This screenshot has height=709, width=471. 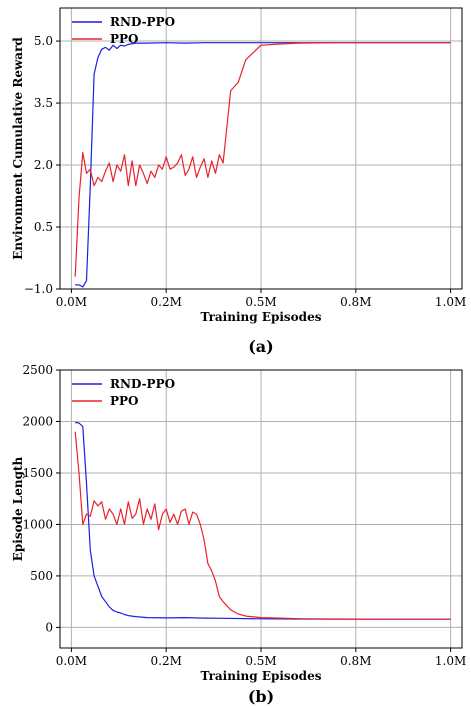 I want to click on y-tick-label: 1500, so click(x=37, y=473).